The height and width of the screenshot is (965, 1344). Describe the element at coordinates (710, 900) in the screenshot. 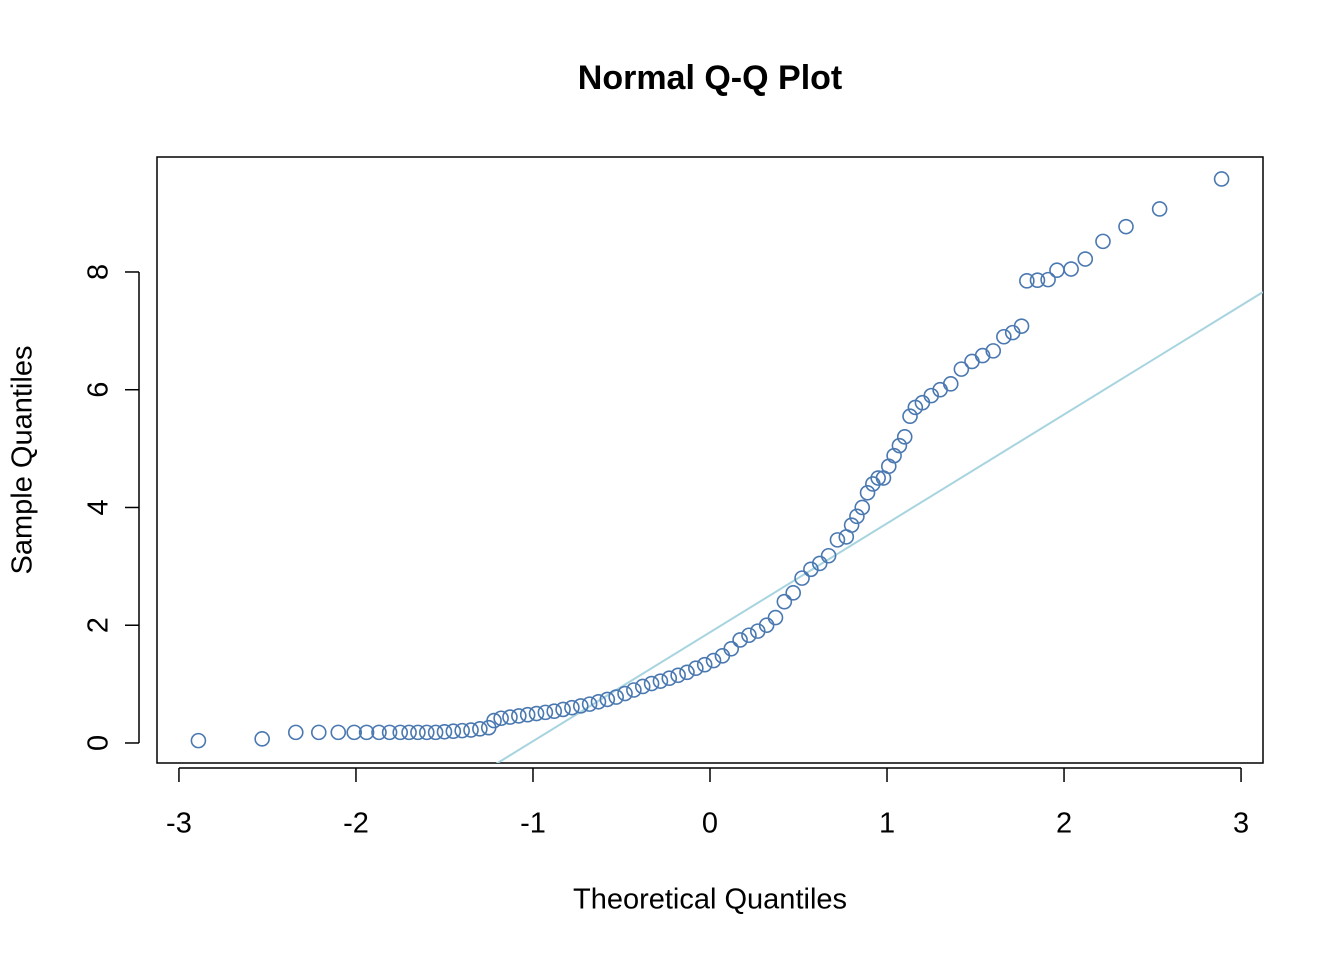

I see `x-axis-label: Theoretical Quantiles` at that location.